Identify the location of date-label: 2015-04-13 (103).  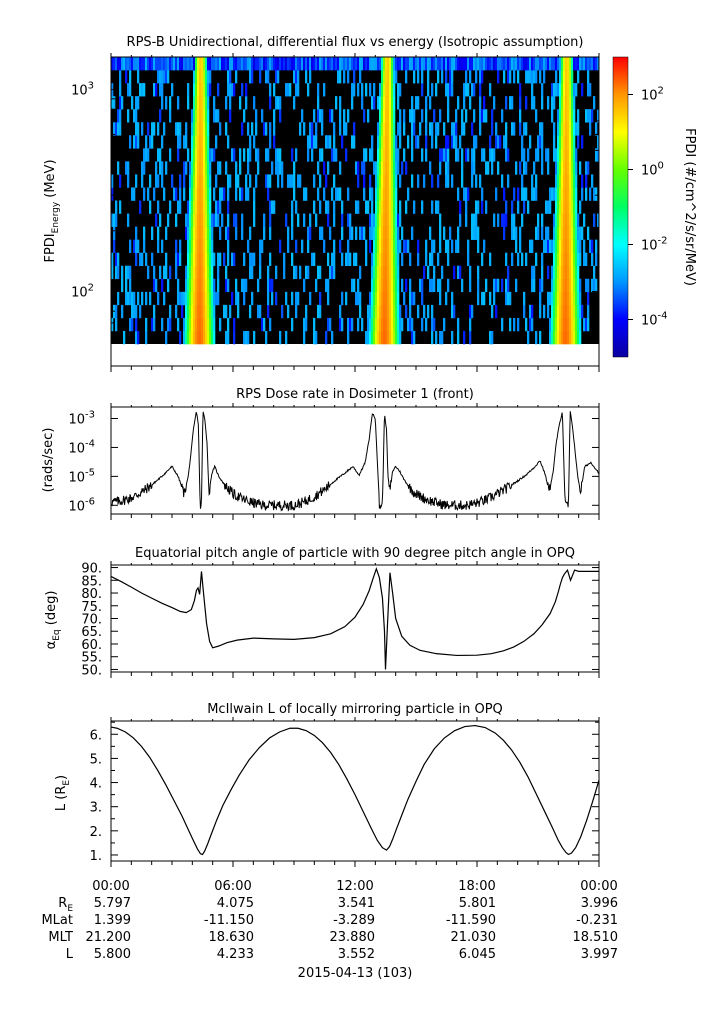
(355, 973).